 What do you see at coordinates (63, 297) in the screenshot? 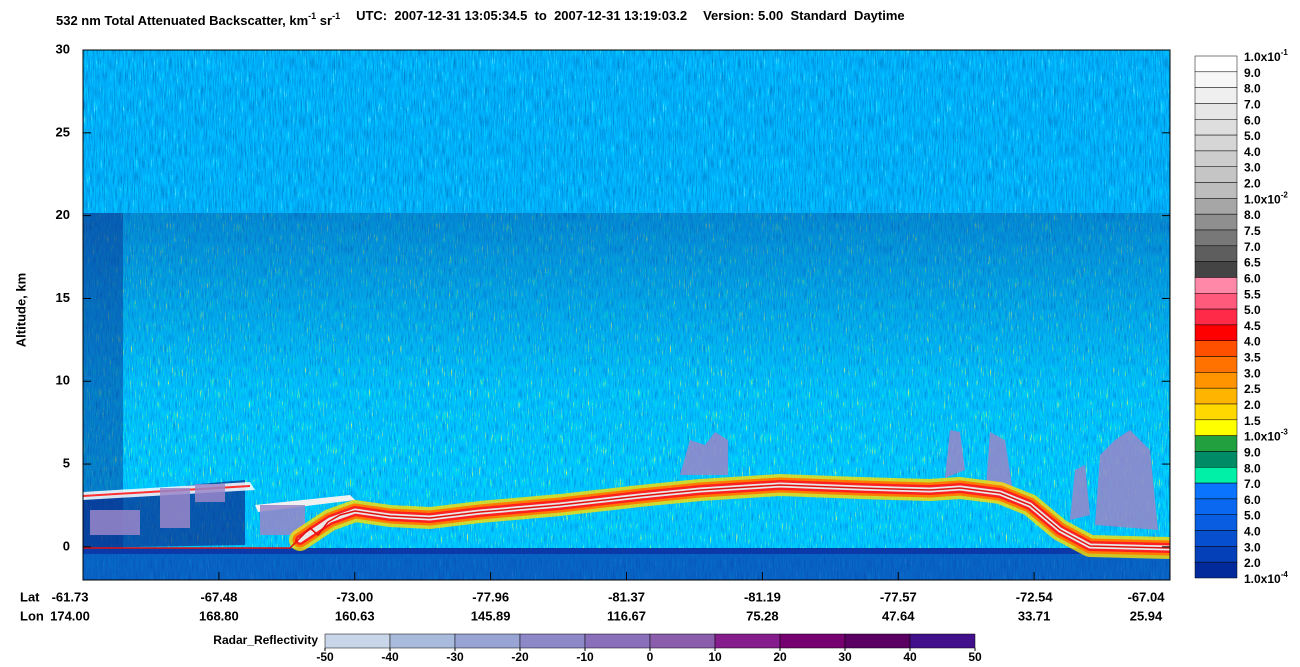
I see `y-tick-label: 15` at bounding box center [63, 297].